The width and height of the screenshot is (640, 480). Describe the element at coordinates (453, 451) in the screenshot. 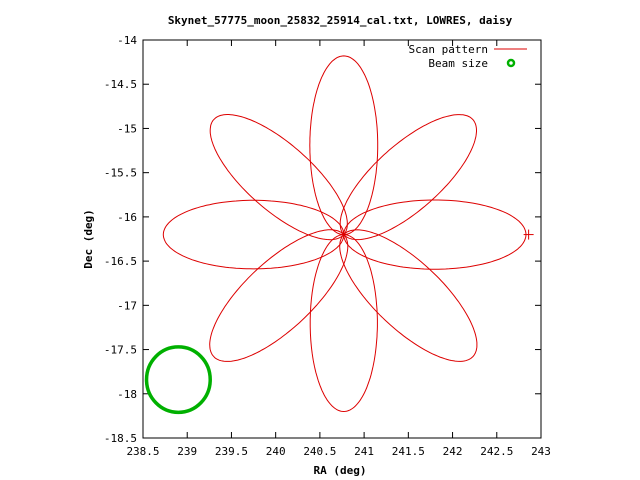

I see `x-tick-label: 242` at that location.